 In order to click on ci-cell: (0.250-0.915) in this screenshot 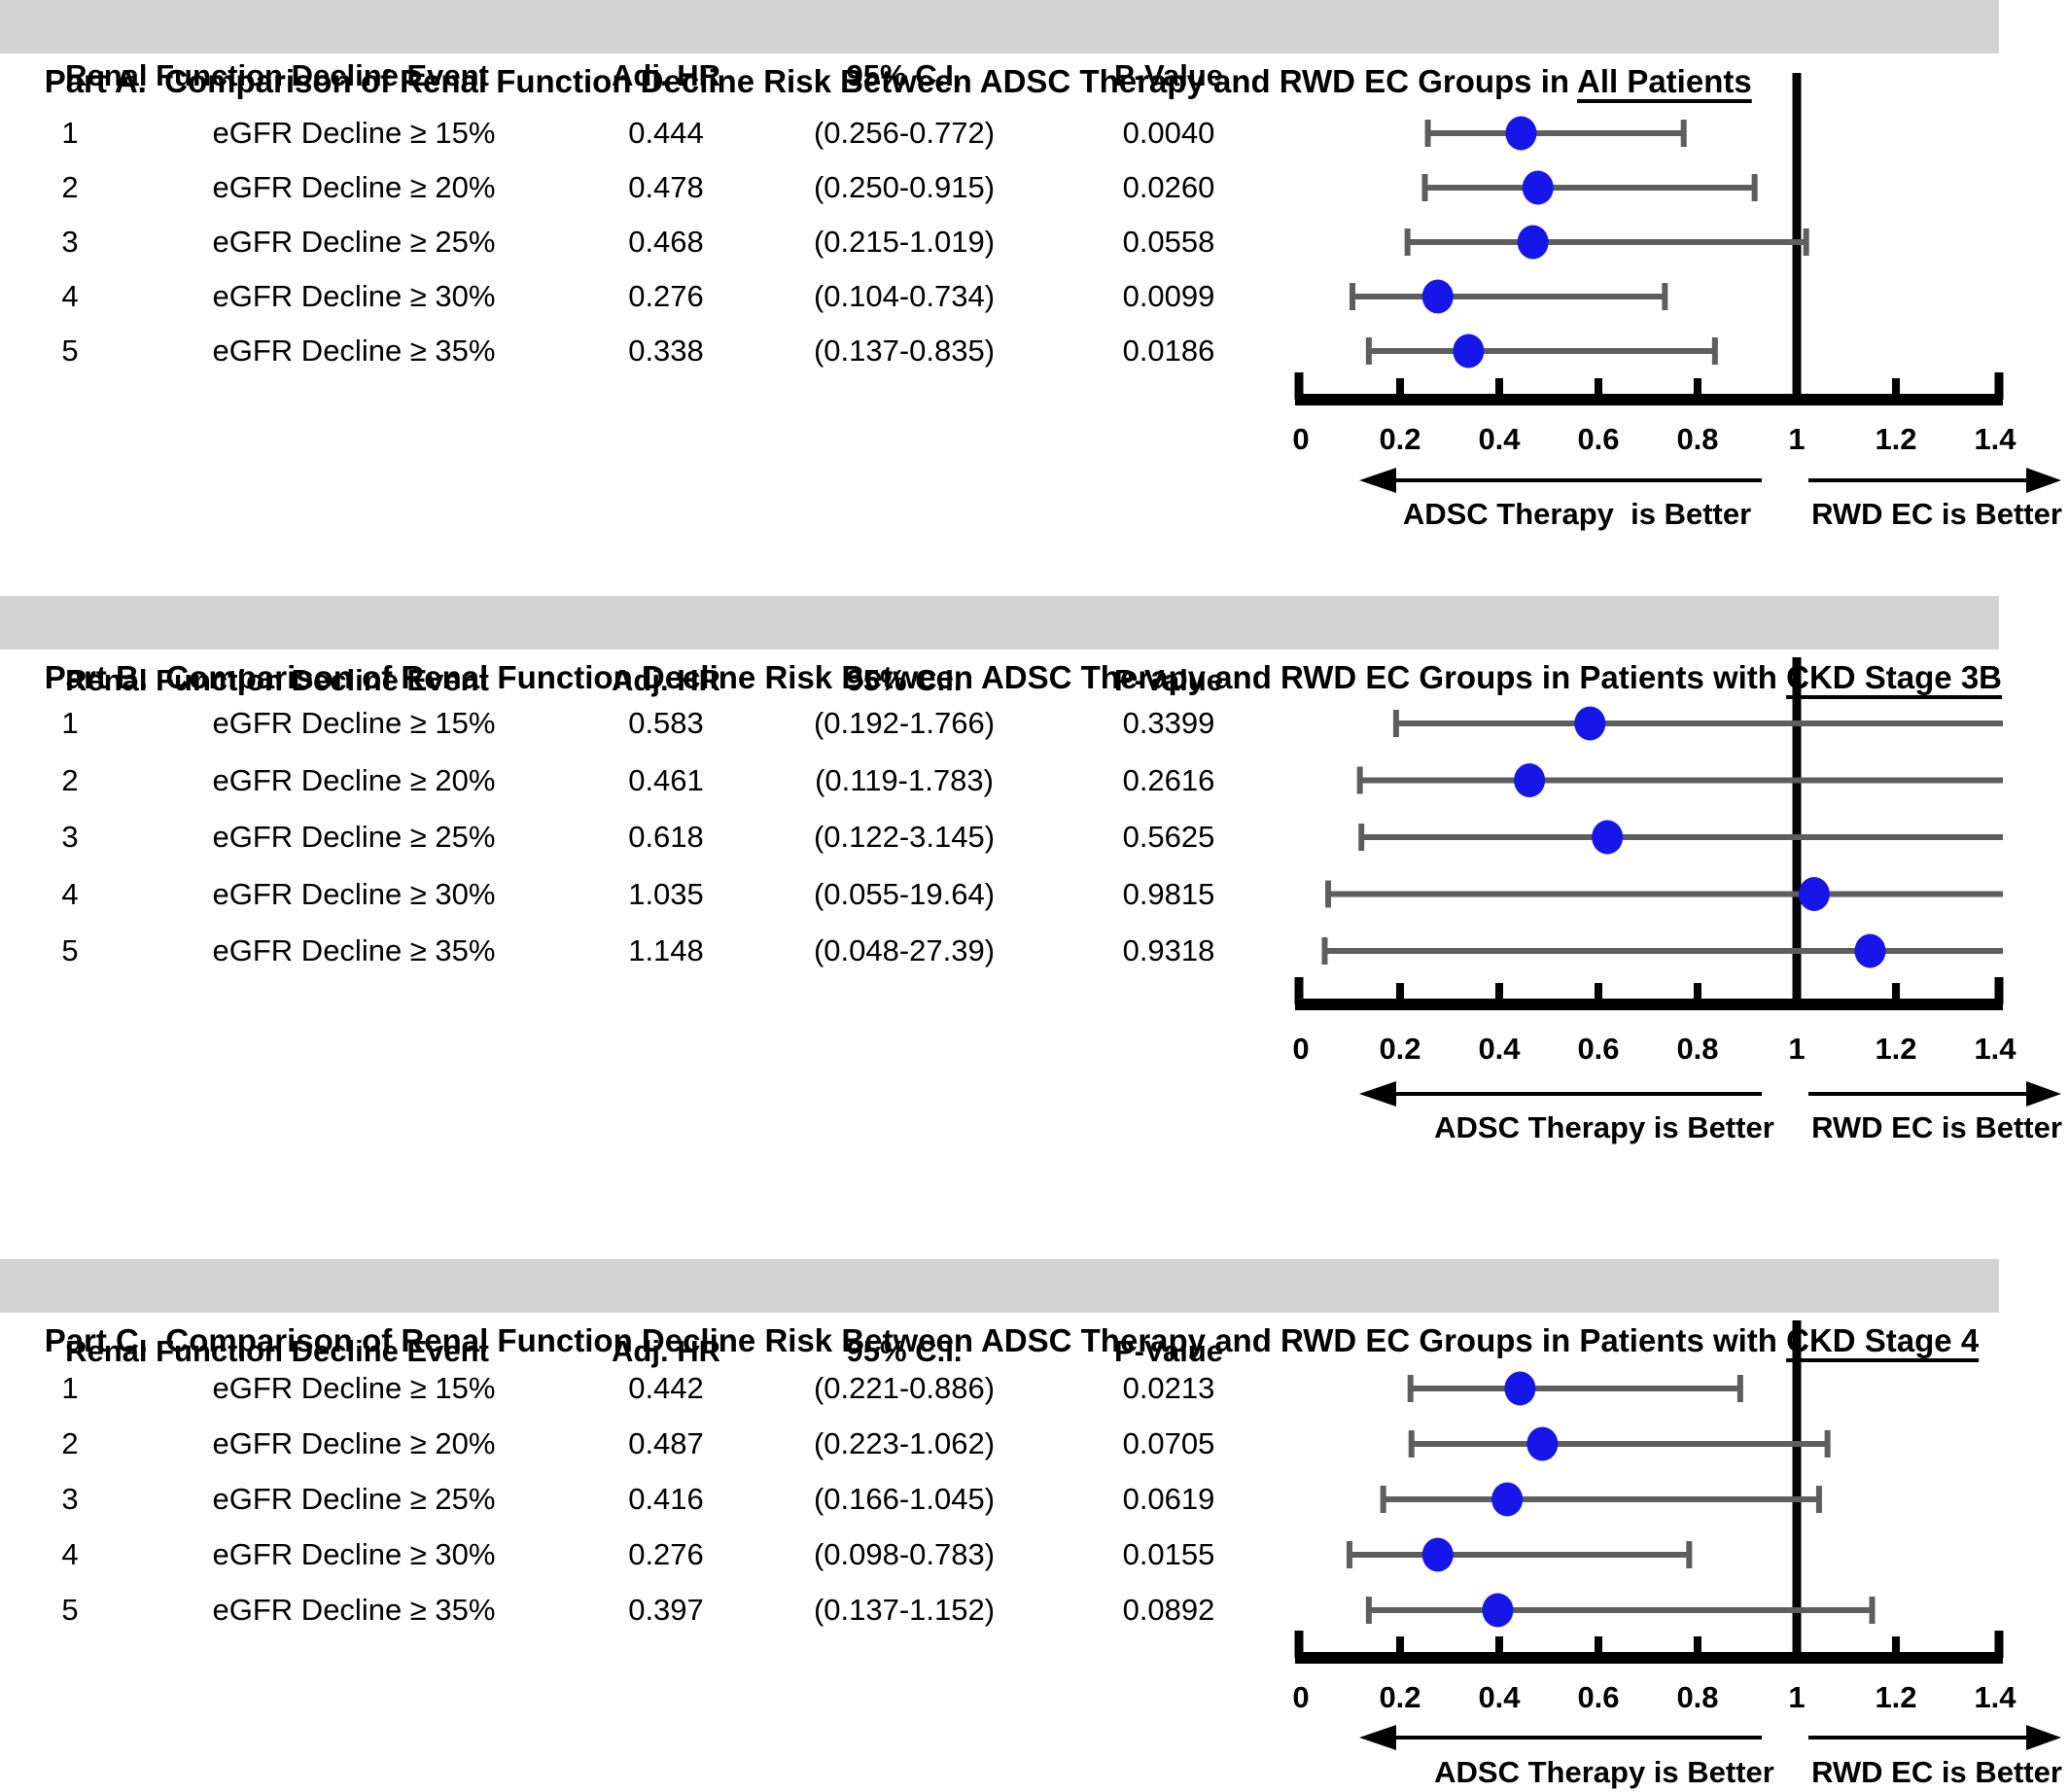, I will do `click(904, 187)`.